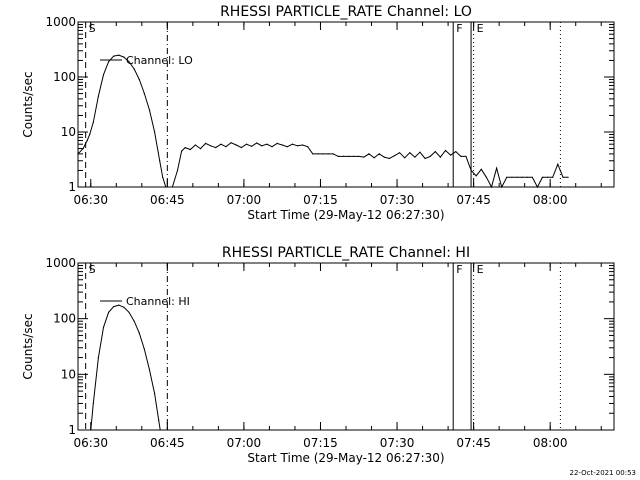  Describe the element at coordinates (459, 28) in the screenshot. I see `event-marker-label: F` at that location.